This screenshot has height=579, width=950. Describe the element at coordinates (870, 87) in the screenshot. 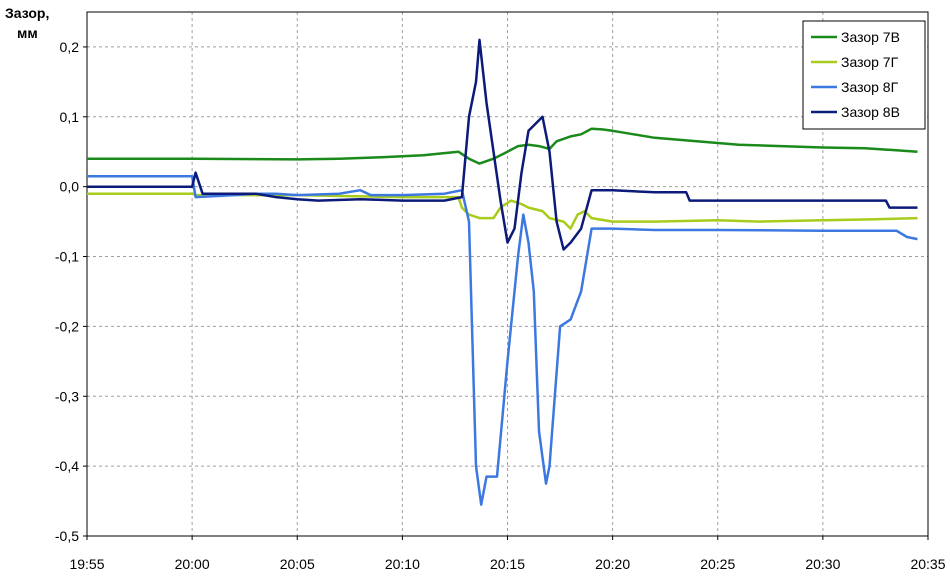

I see `legend-entry: Зазор 8Г` at that location.